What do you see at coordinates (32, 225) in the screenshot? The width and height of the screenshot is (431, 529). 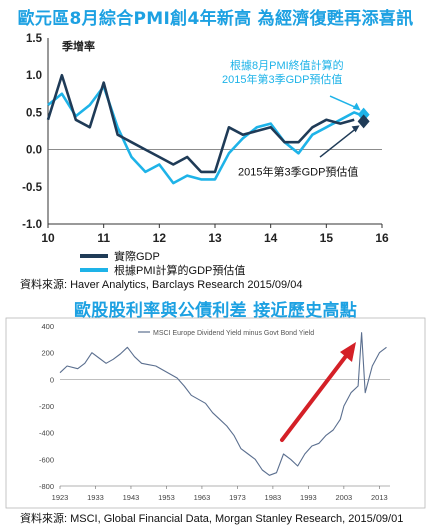 I see `y-tick-label: -1.0` at bounding box center [32, 225].